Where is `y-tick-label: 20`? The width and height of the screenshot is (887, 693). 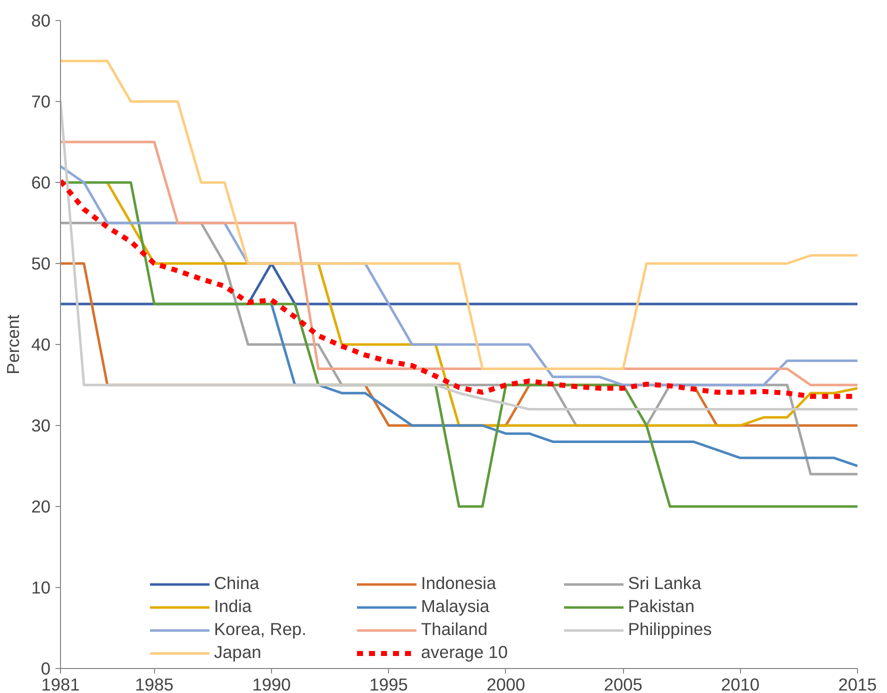 y-tick-label: 20 is located at coordinates (41, 506).